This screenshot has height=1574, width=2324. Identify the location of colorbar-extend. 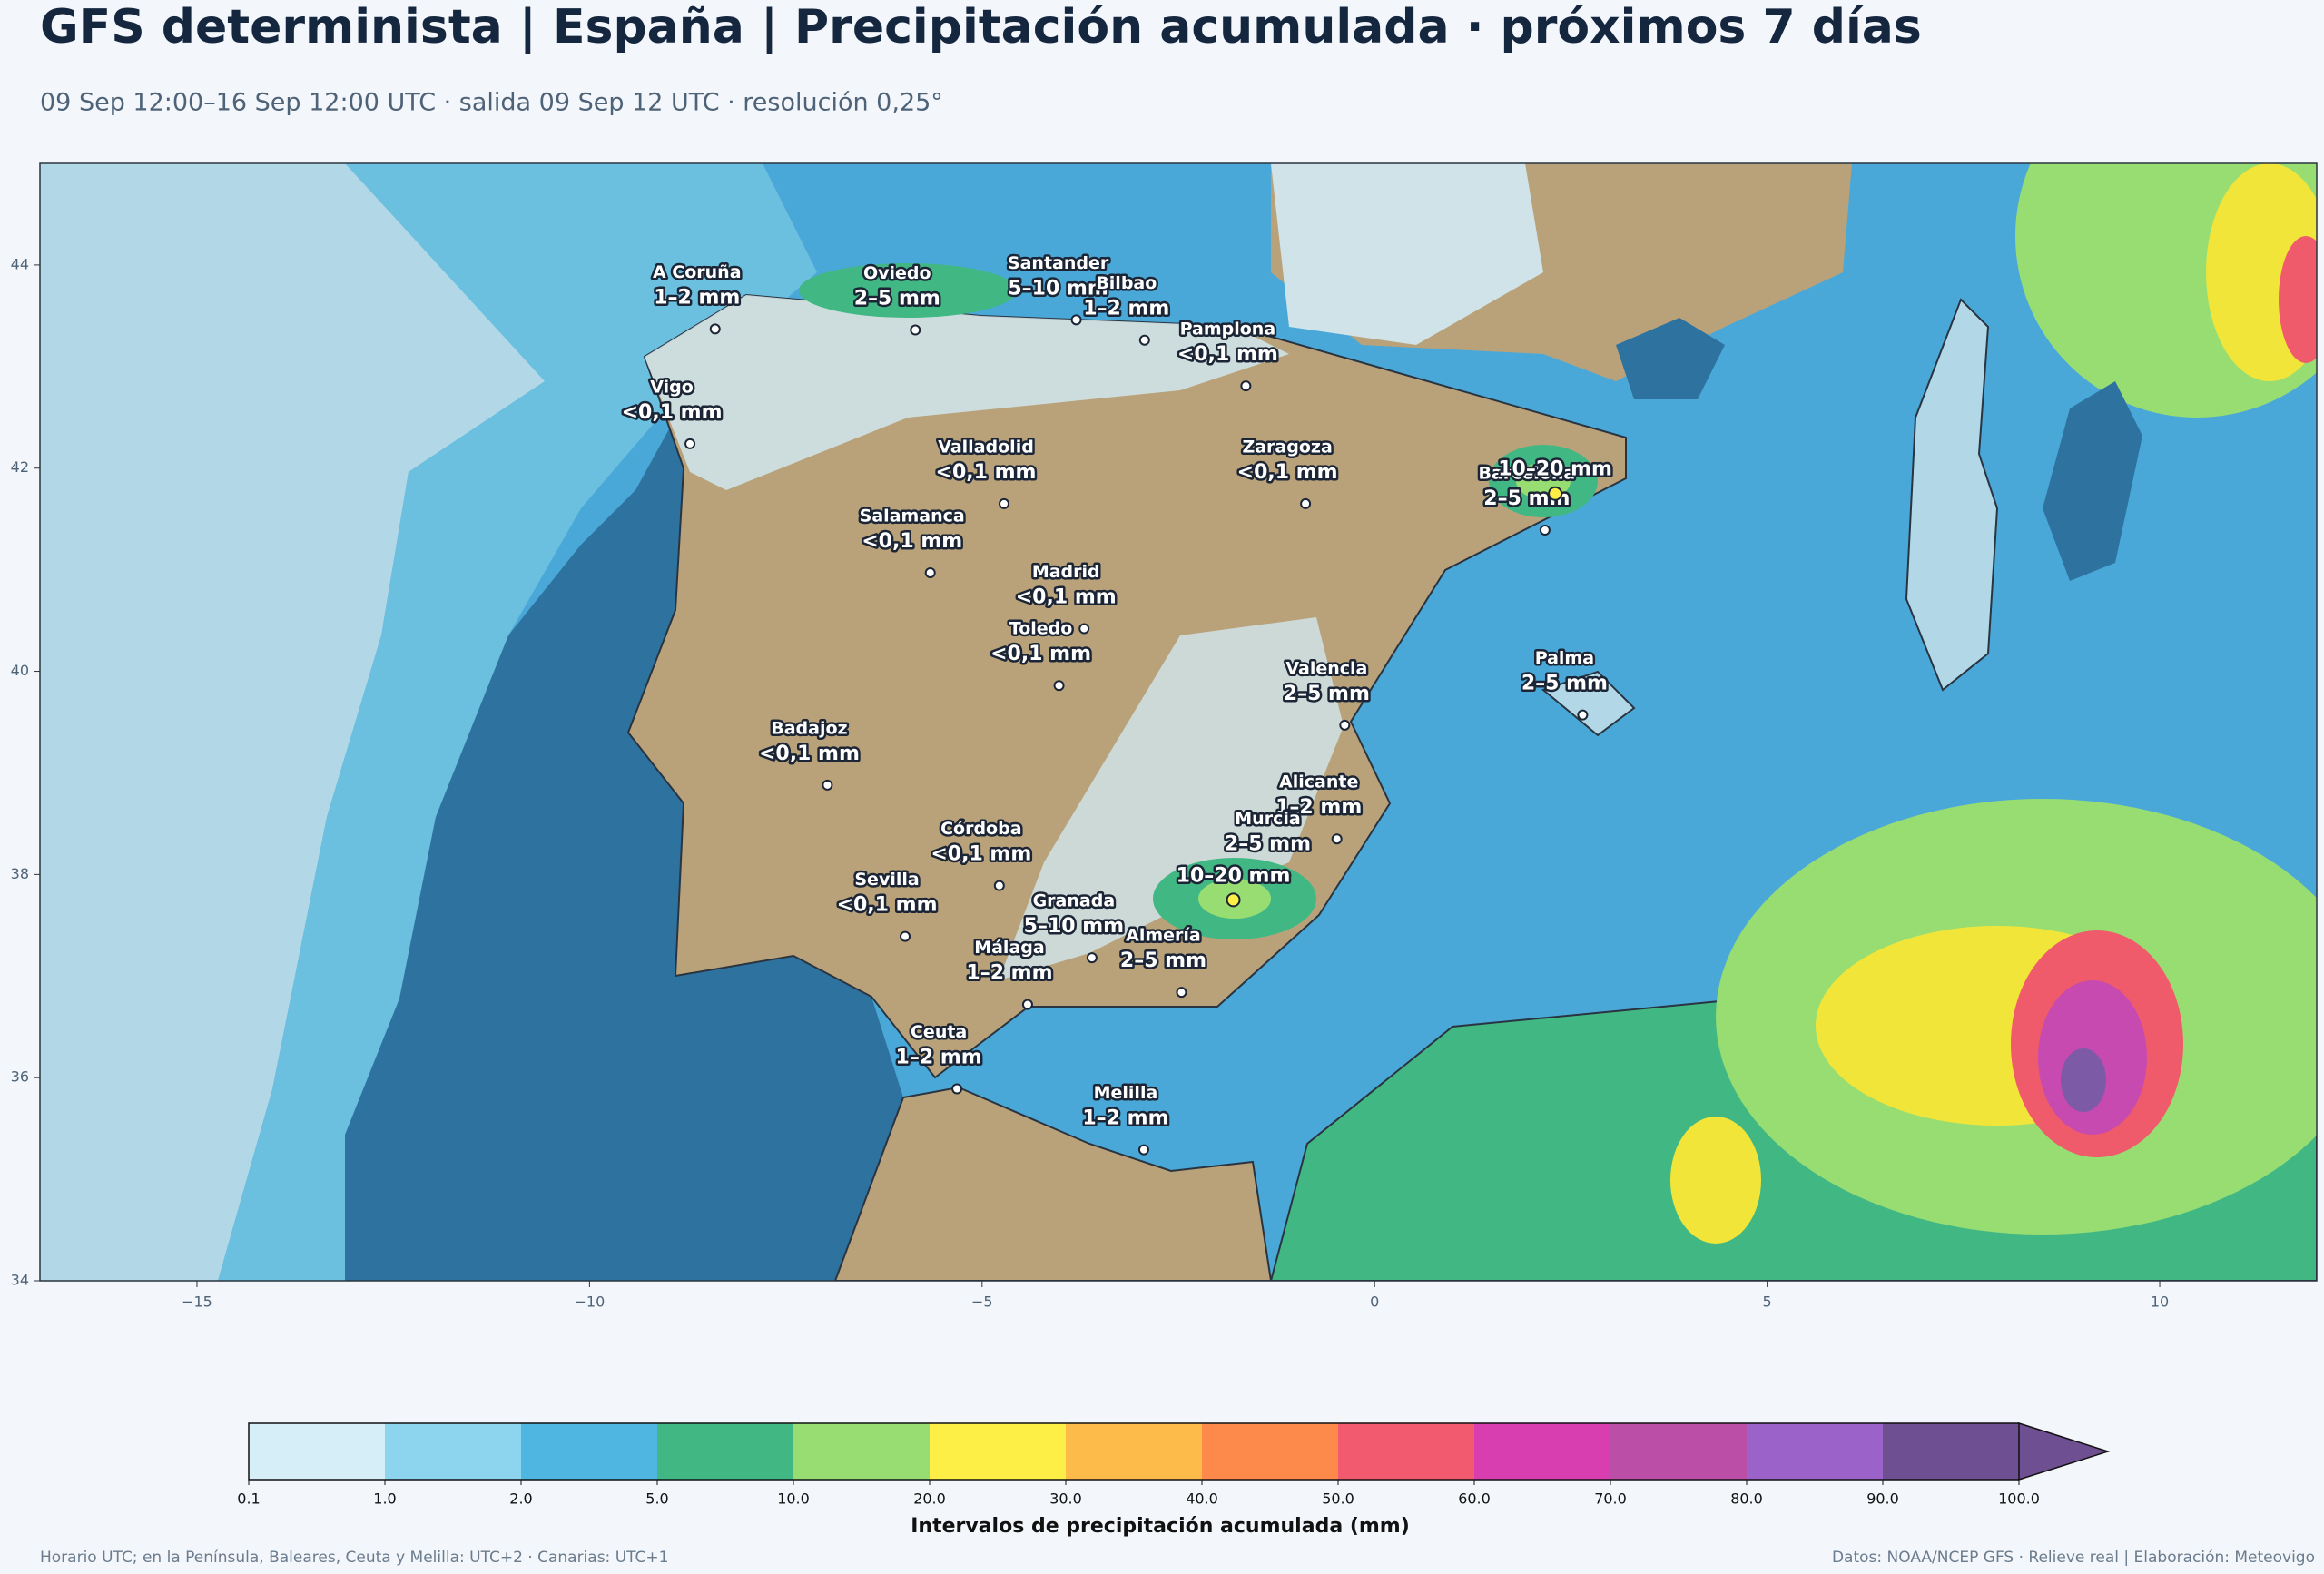
(2064, 1451).